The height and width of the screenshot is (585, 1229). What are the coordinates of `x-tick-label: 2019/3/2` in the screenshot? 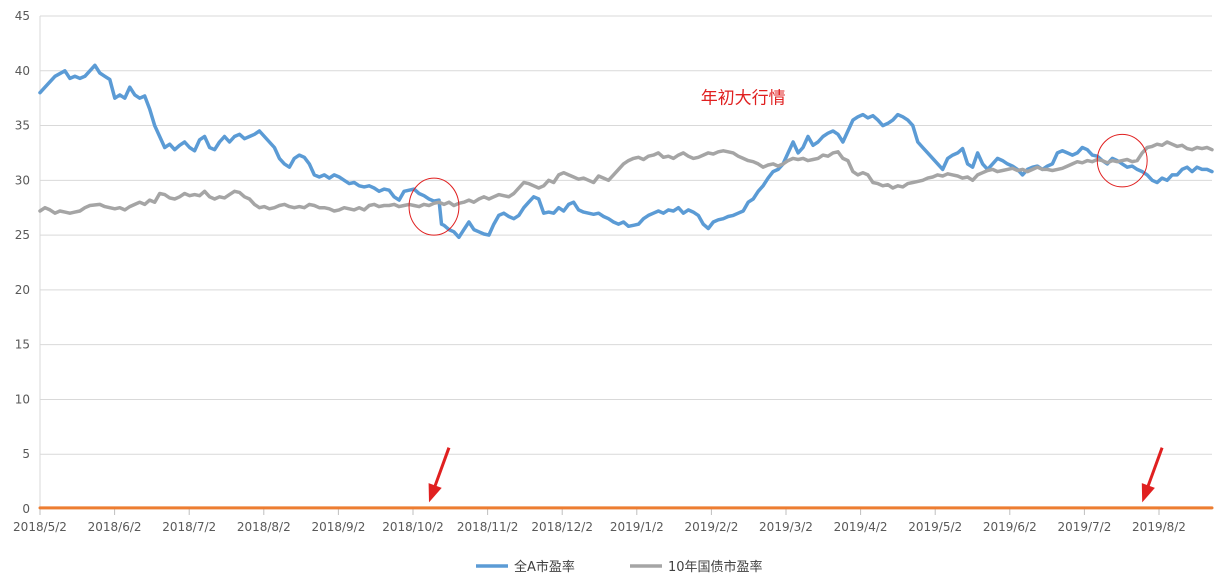 It's located at (786, 527).